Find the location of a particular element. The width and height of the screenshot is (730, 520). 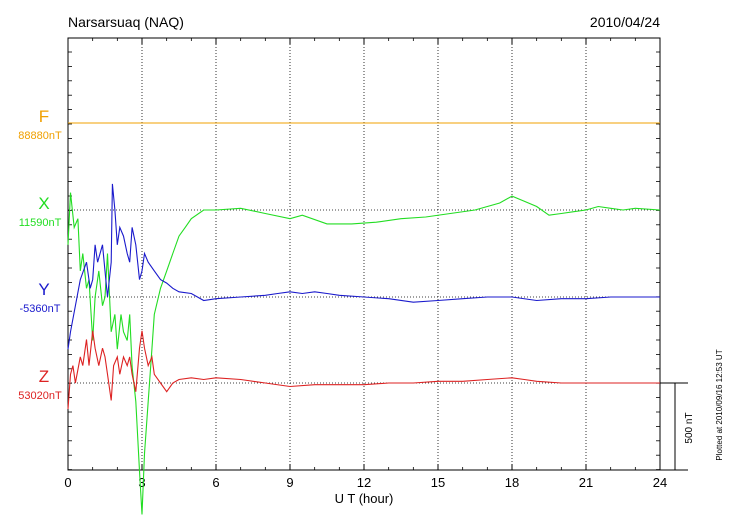

x-tick-label: 18 is located at coordinates (512, 482).